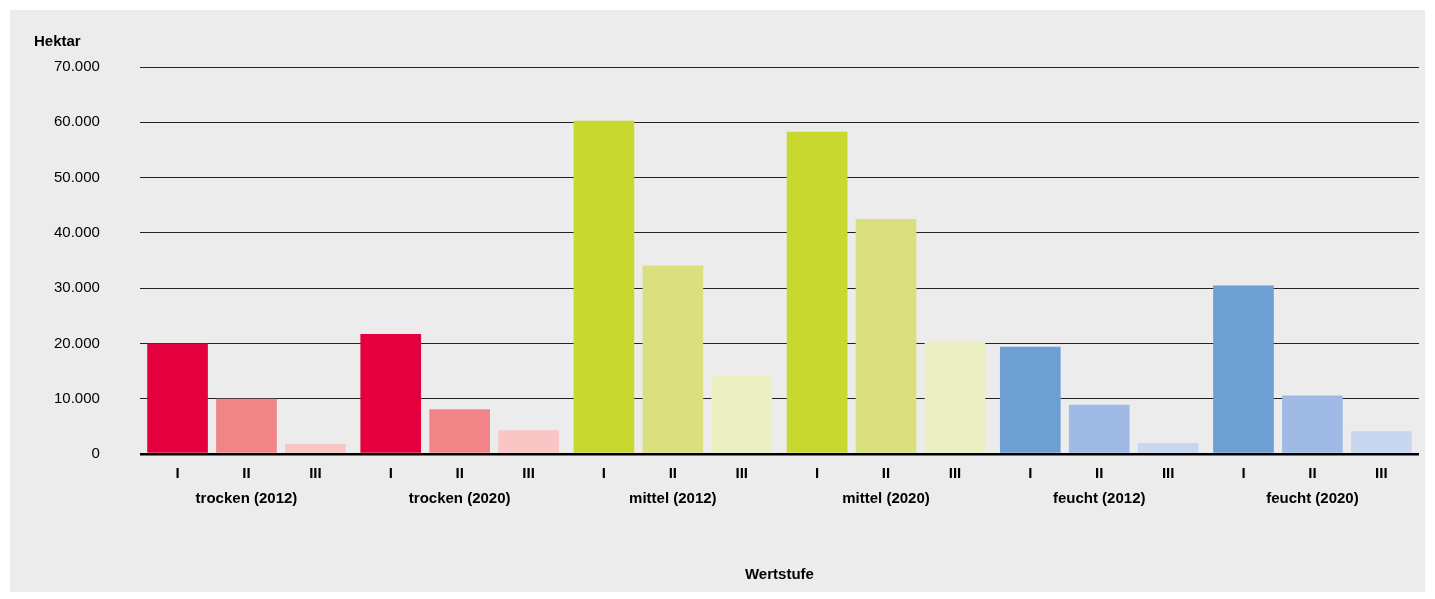  What do you see at coordinates (246, 498) in the screenshot?
I see `x-tick-label: trocken (2012)` at bounding box center [246, 498].